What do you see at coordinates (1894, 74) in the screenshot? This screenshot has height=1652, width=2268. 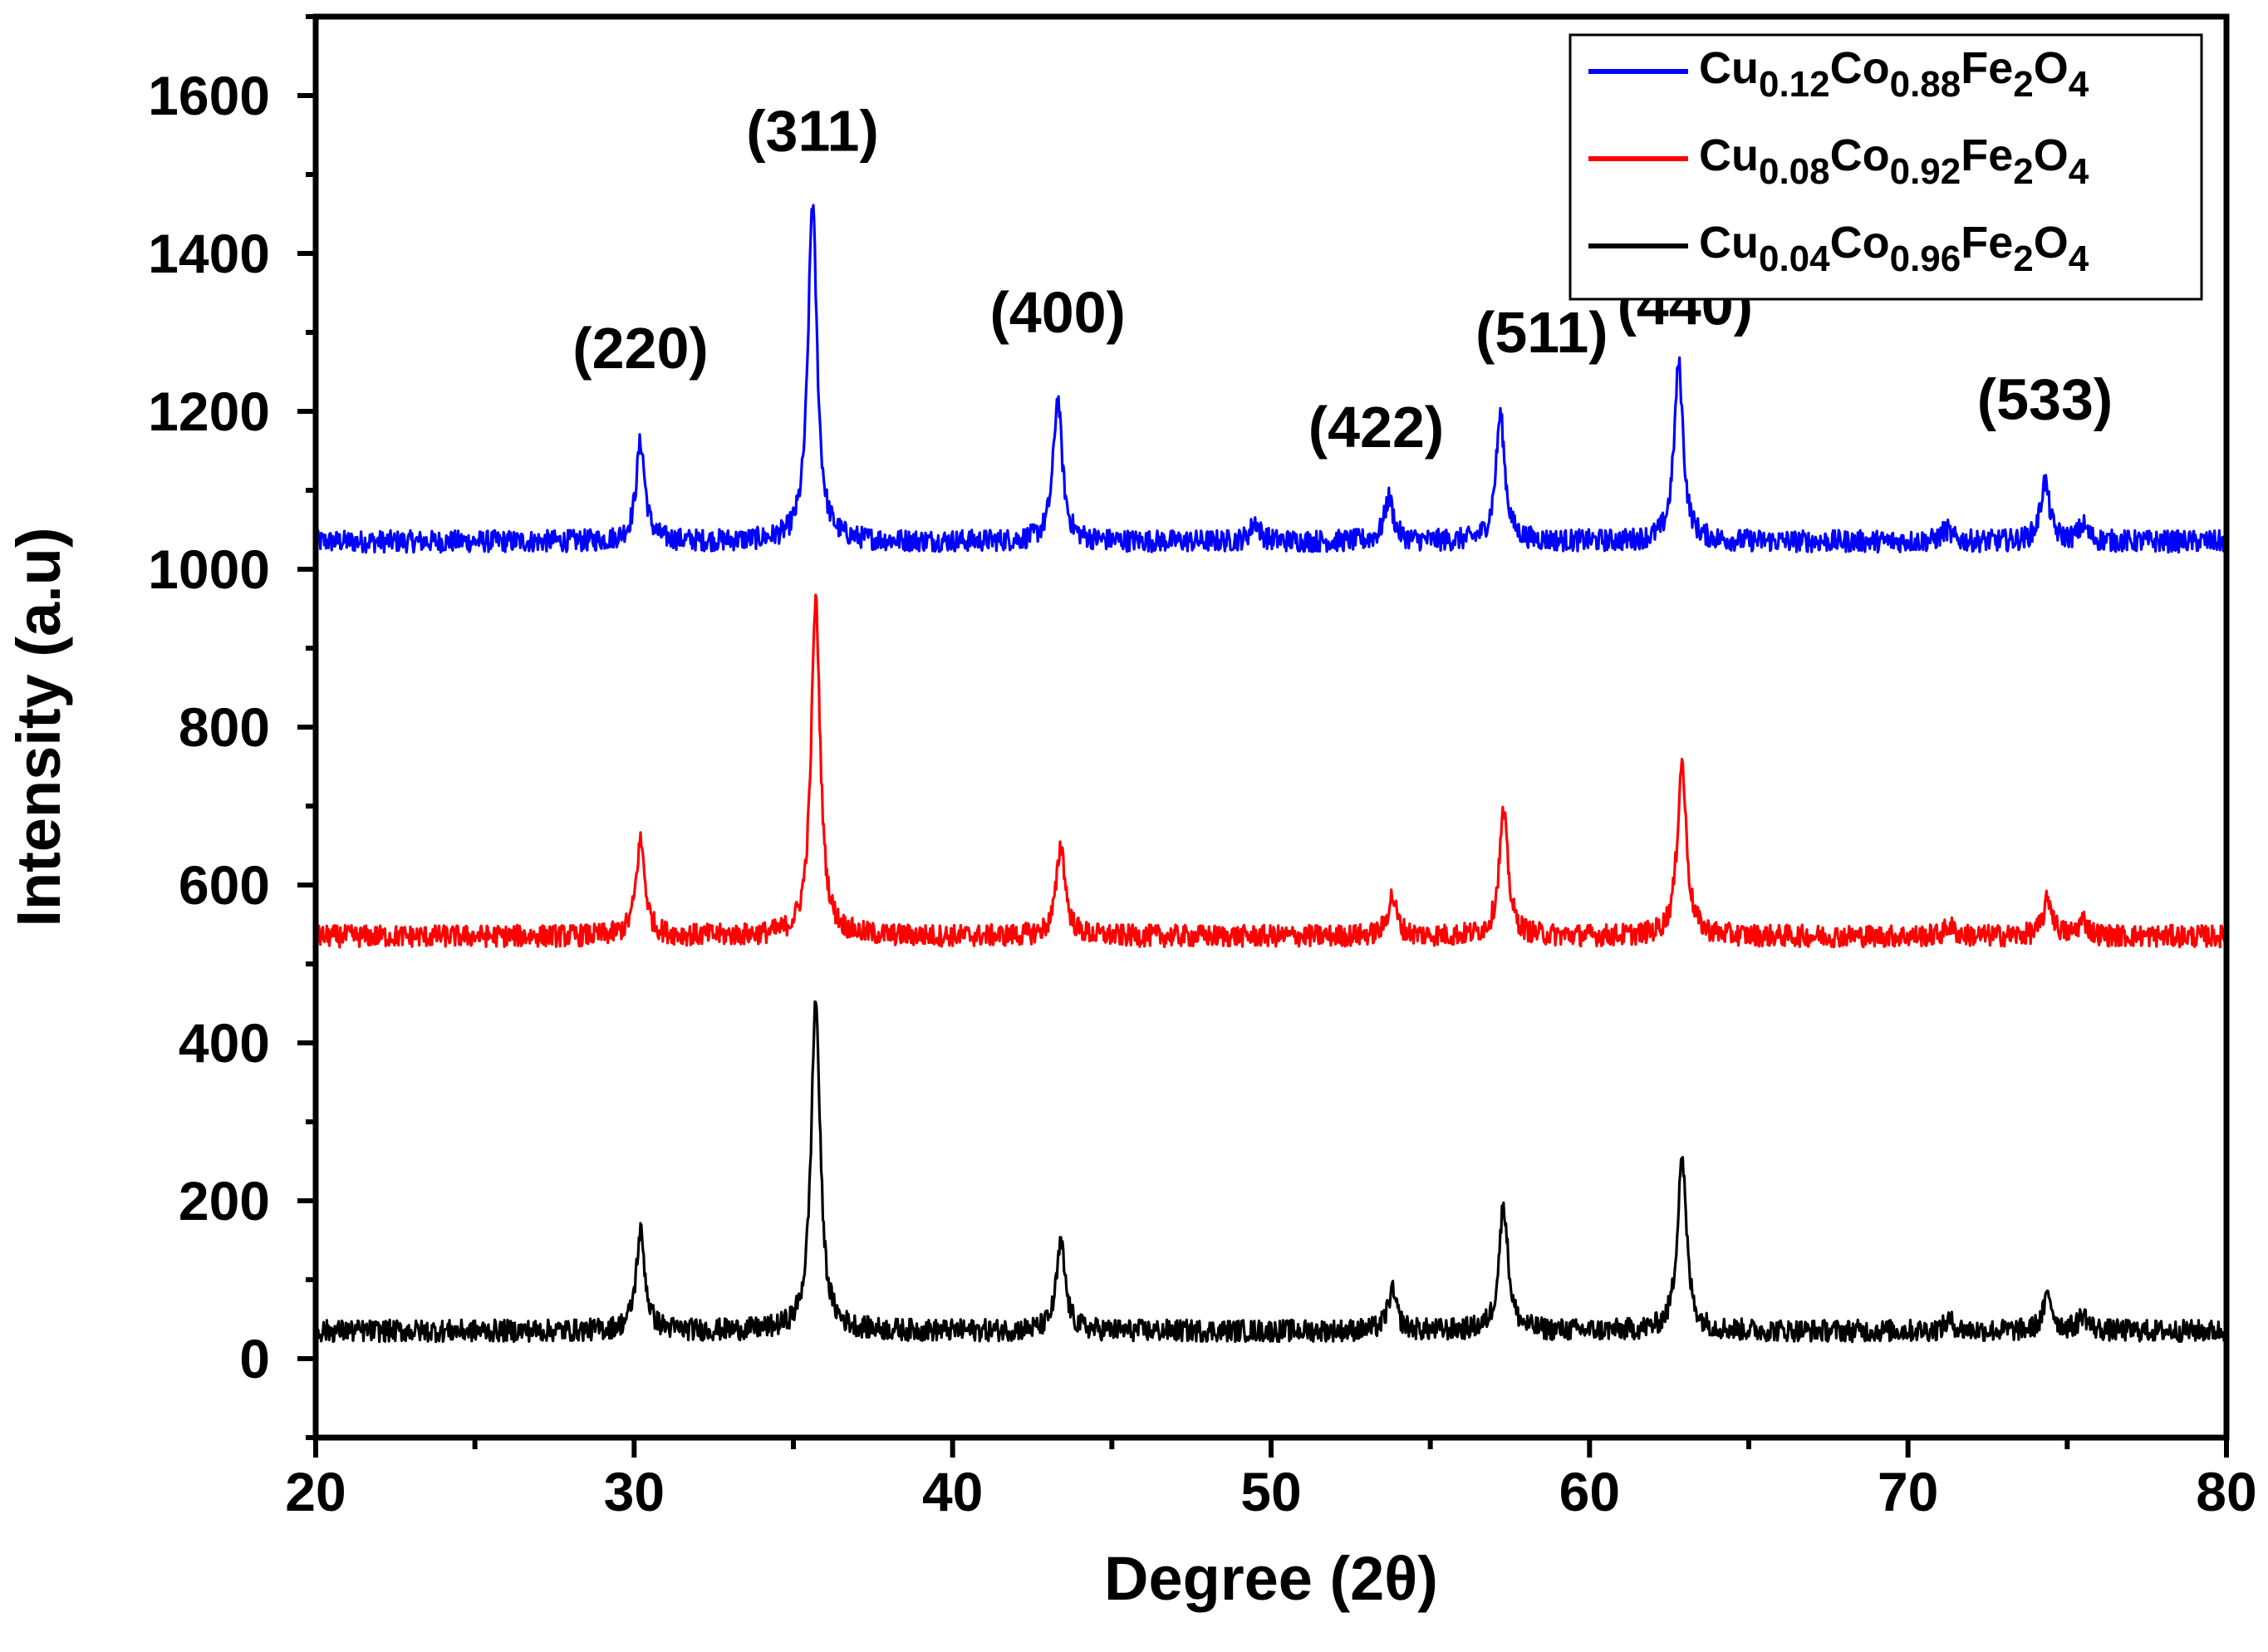 I see `legend-label: Cu0.12Co0.88Fe2O4` at bounding box center [1894, 74].